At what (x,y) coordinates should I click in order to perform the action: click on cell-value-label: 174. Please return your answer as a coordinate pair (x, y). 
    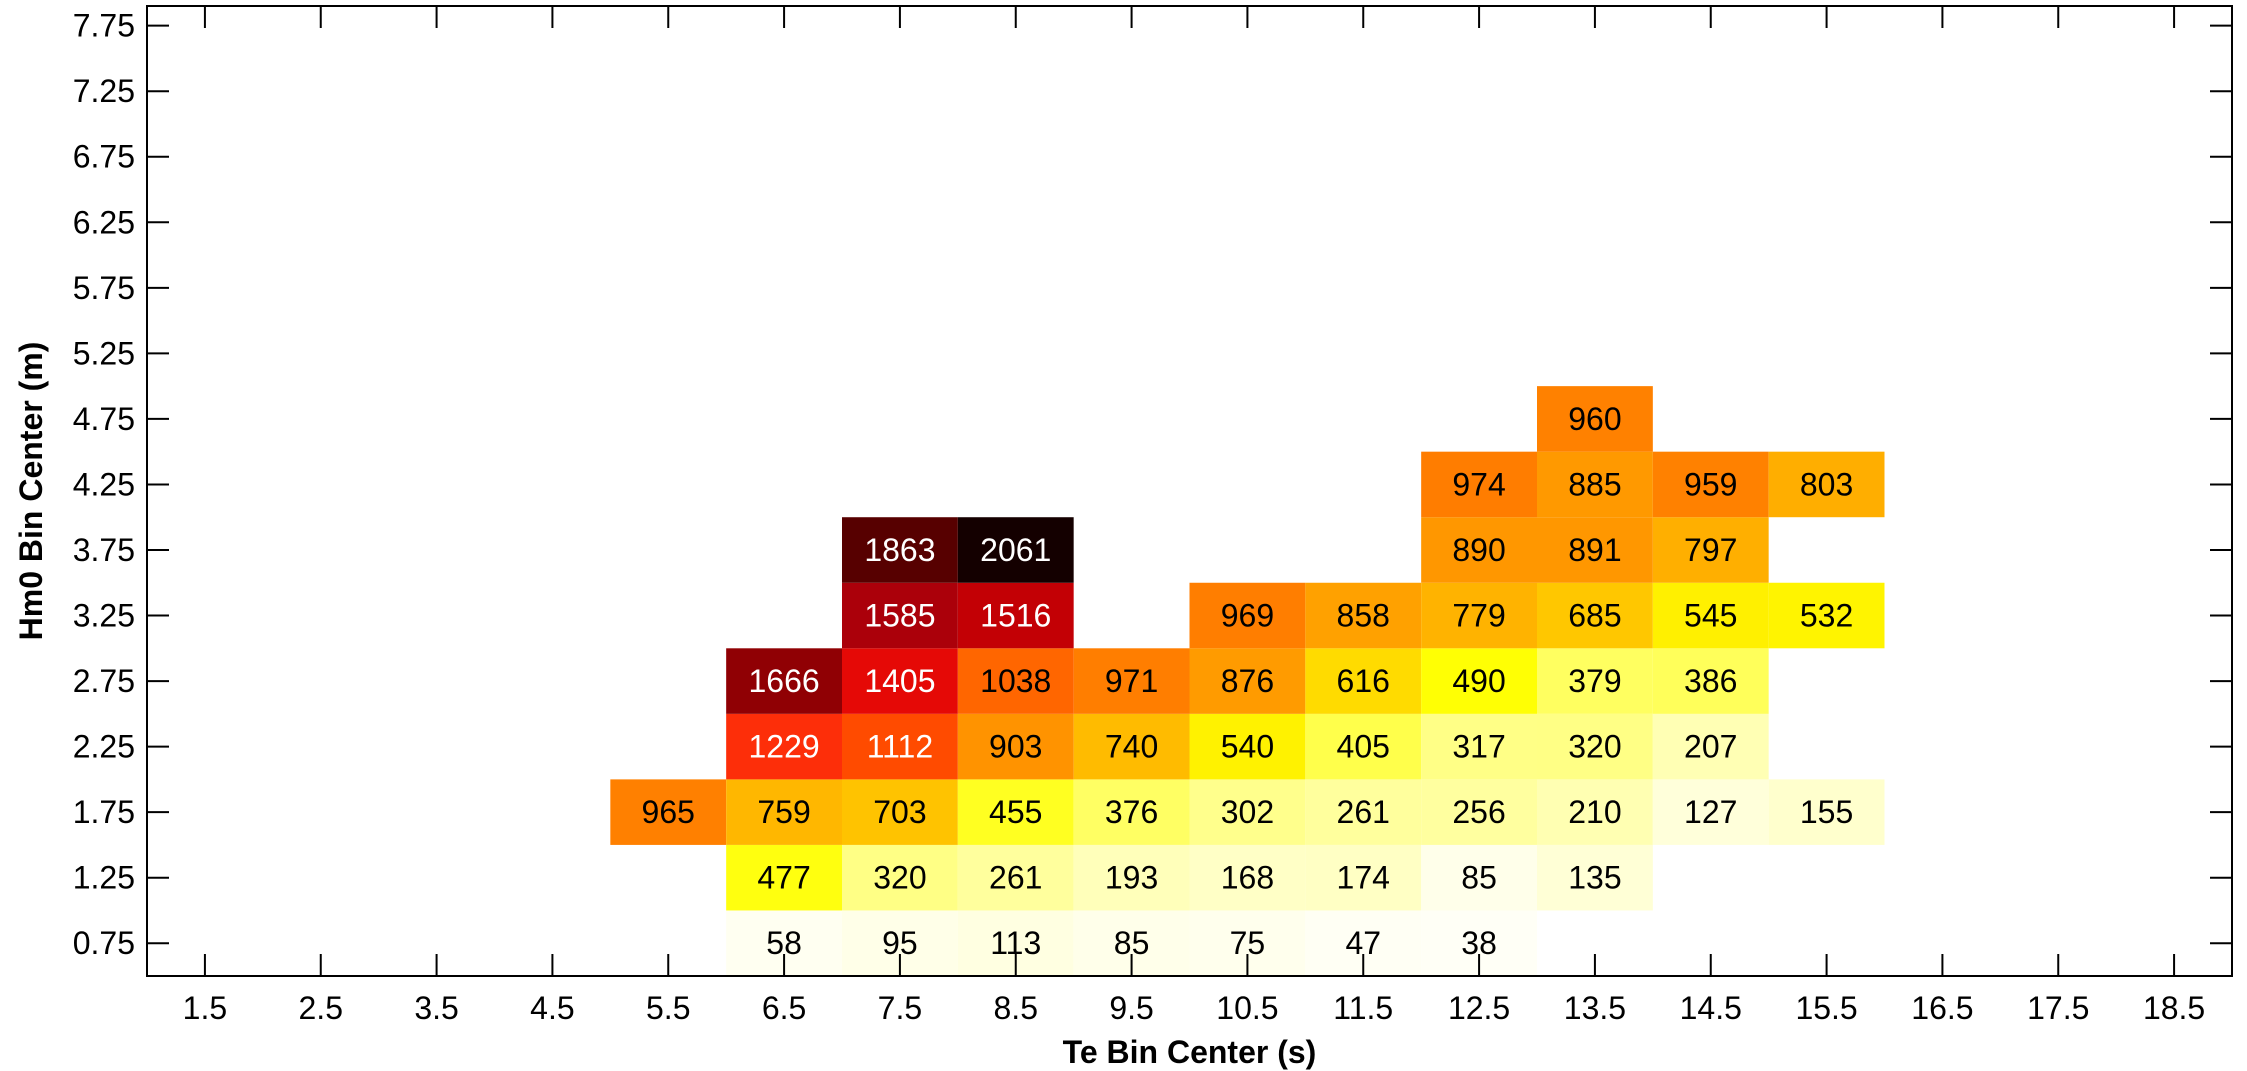
    Looking at the image, I should click on (1363, 878).